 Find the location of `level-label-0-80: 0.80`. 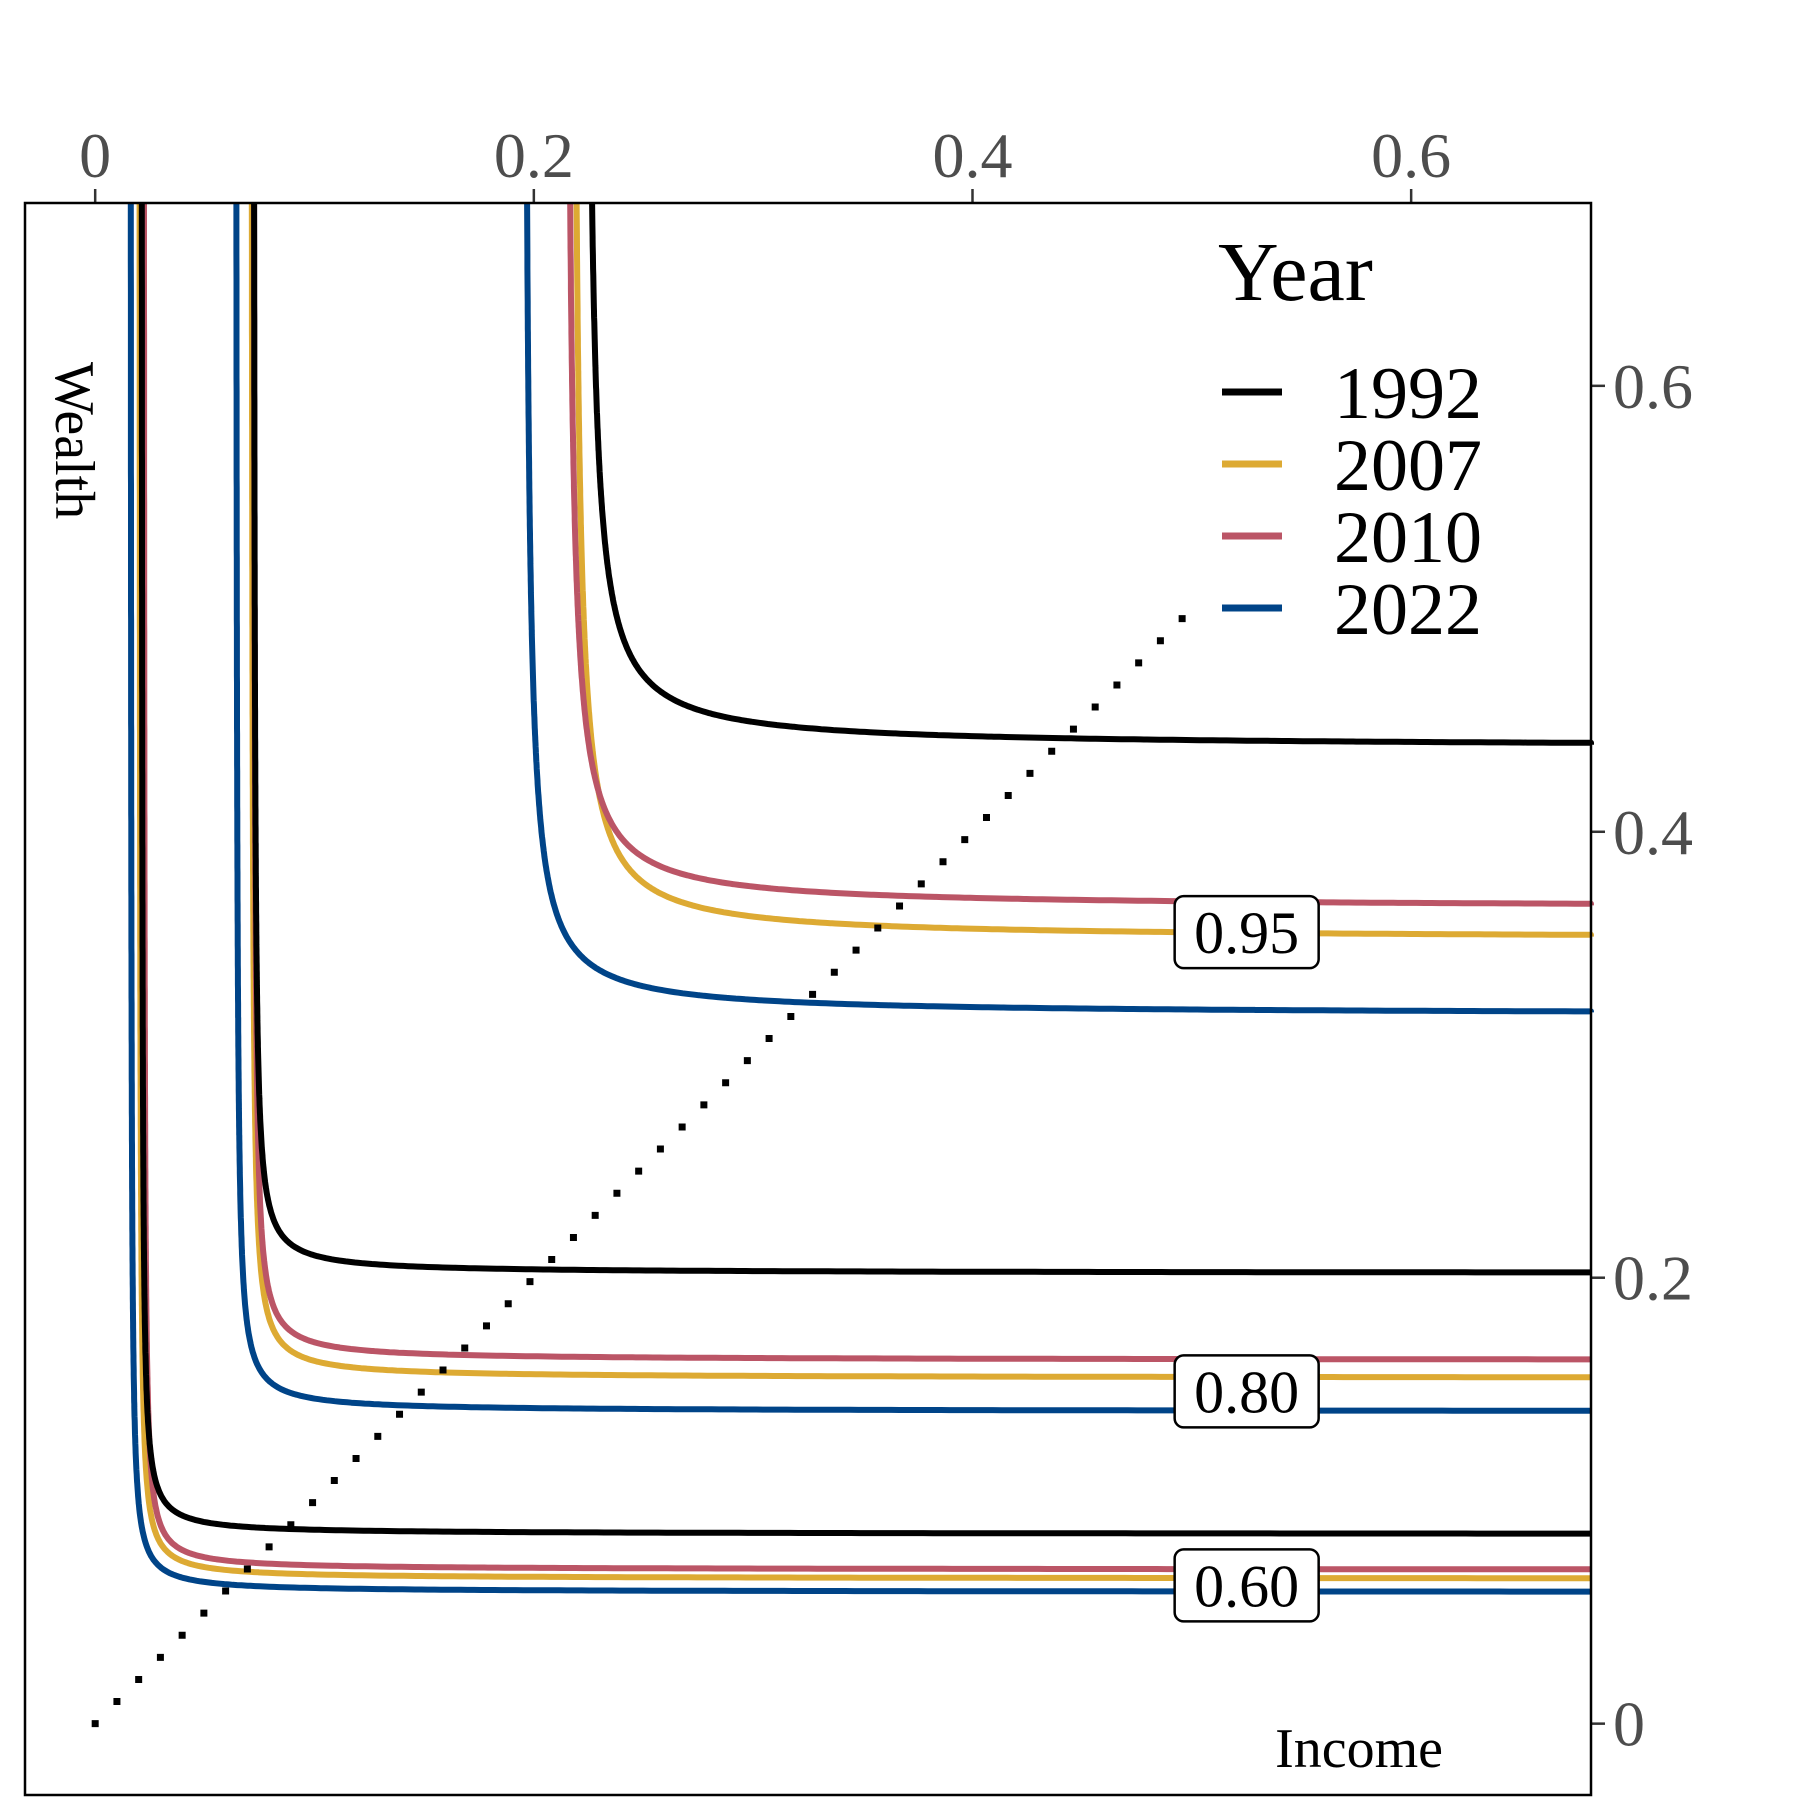

level-label-0-80: 0.80 is located at coordinates (1246, 1391).